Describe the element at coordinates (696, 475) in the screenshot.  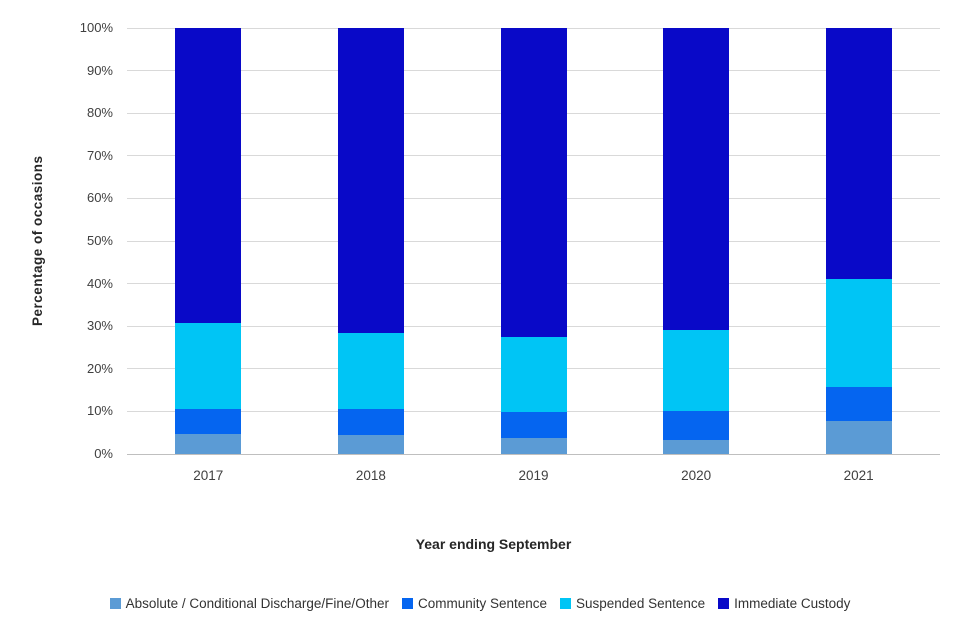
I see `x-tick-label-2020: 2020` at that location.